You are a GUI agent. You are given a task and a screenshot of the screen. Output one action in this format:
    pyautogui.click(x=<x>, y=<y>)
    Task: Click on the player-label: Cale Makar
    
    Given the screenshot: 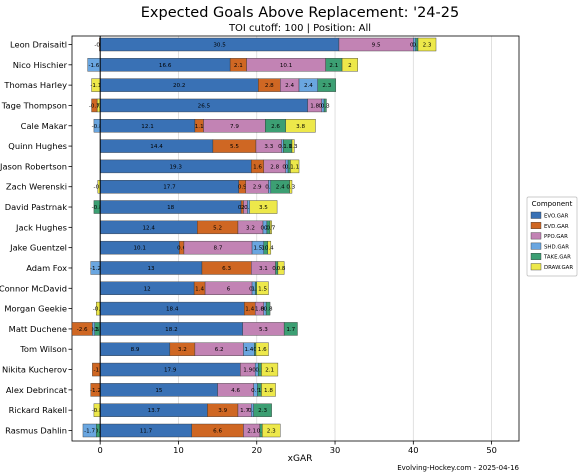 What is the action you would take?
    pyautogui.click(x=44, y=126)
    